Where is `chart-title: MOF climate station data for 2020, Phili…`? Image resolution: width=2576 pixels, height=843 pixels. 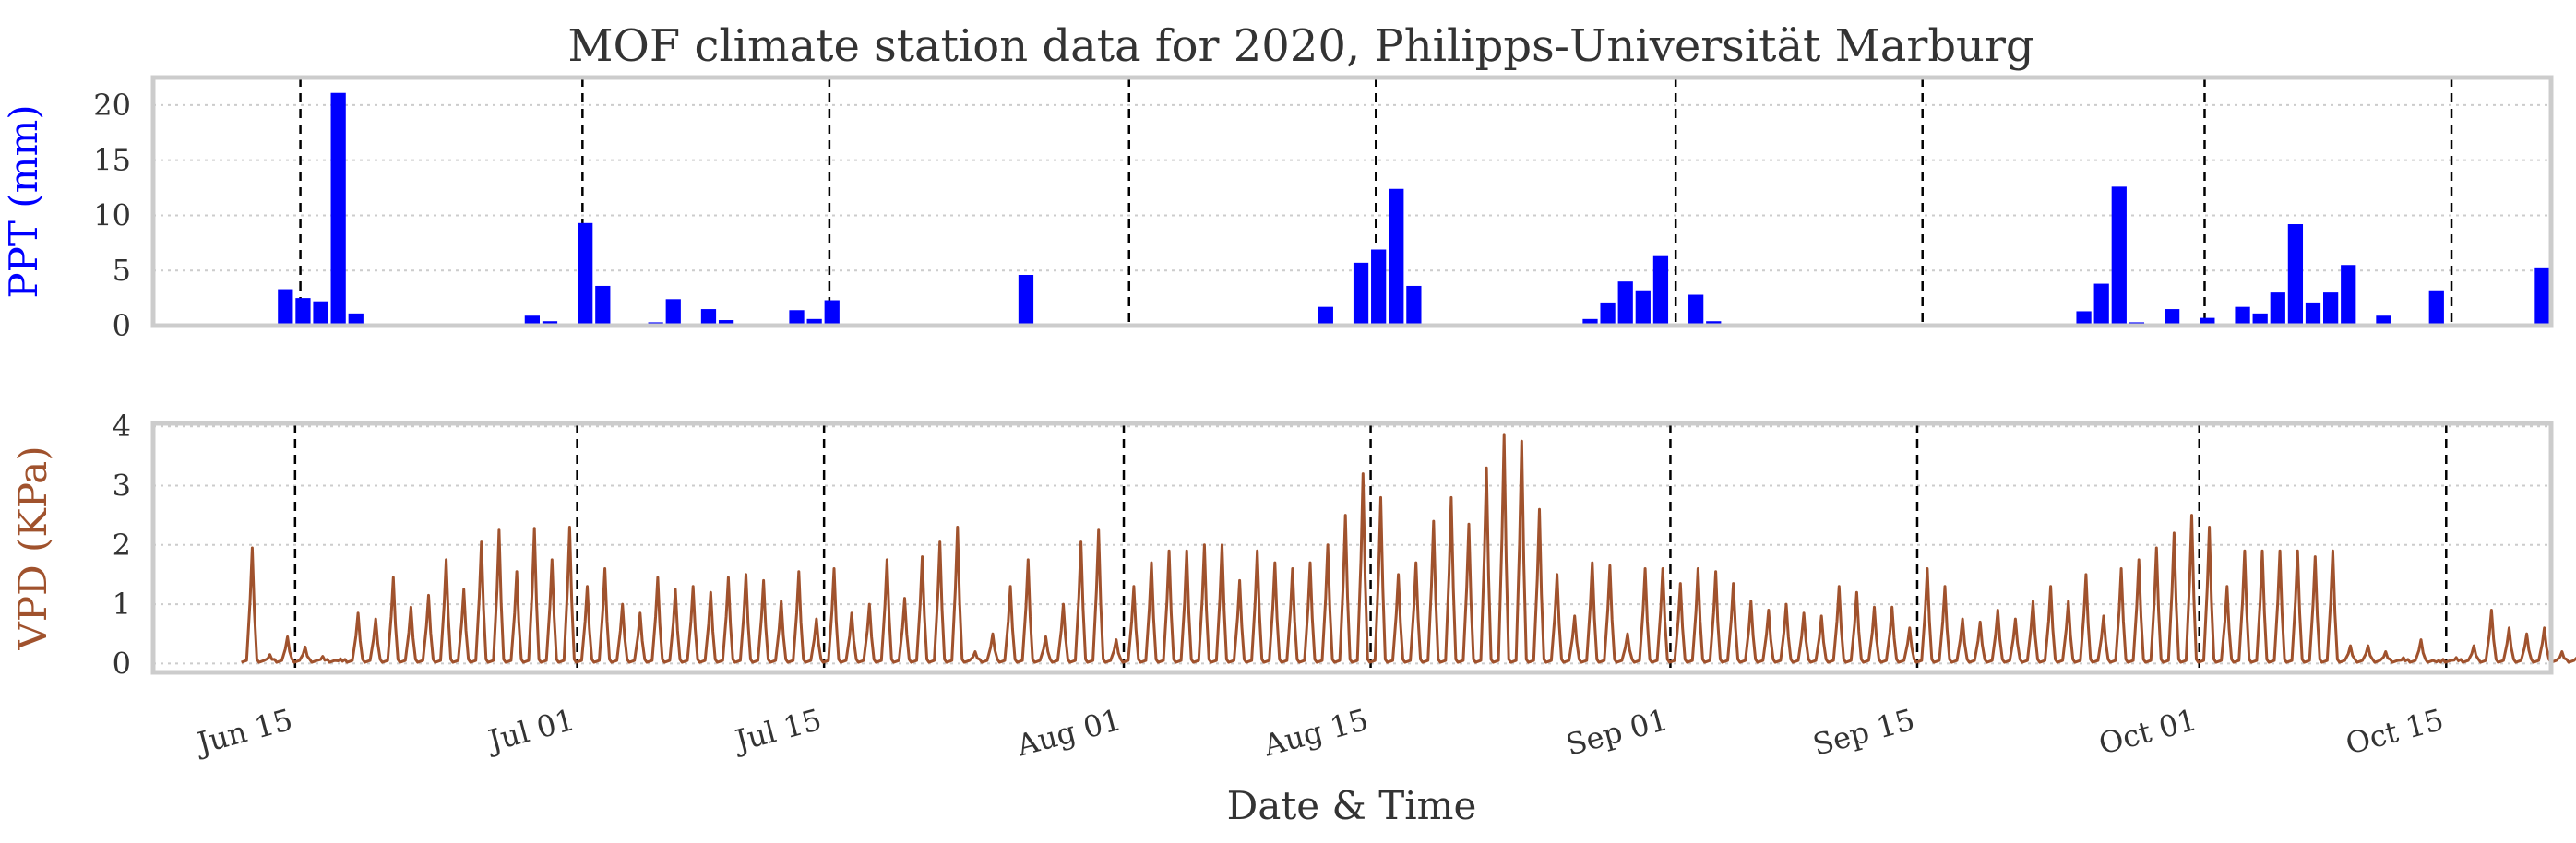 chart-title: MOF climate station data for 2020, Phili… is located at coordinates (1300, 46).